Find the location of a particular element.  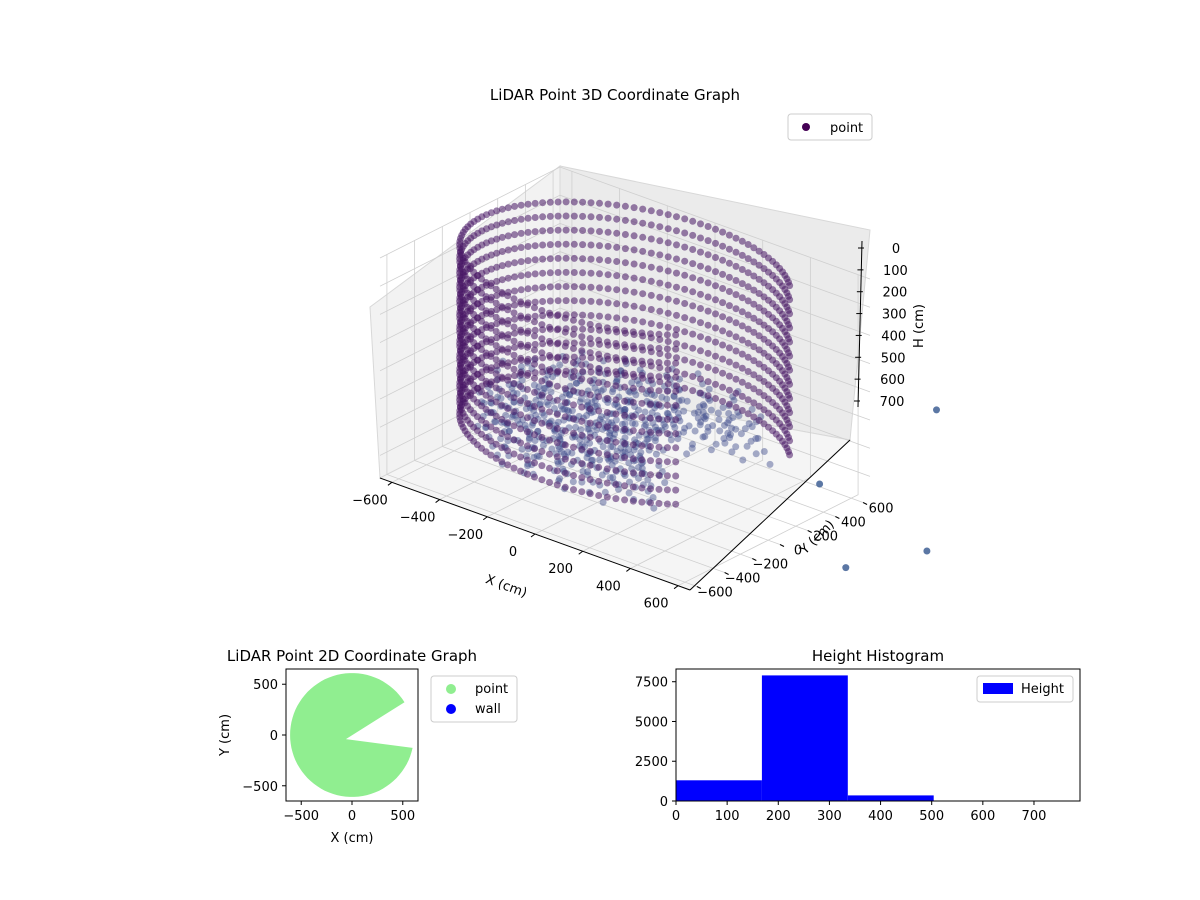

y-tick-label: 5000 is located at coordinates (651, 722).